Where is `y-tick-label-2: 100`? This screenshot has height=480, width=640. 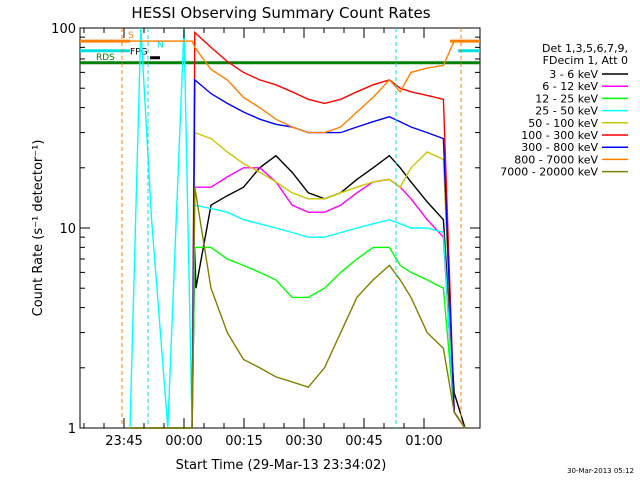 y-tick-label-2: 100 is located at coordinates (63, 29).